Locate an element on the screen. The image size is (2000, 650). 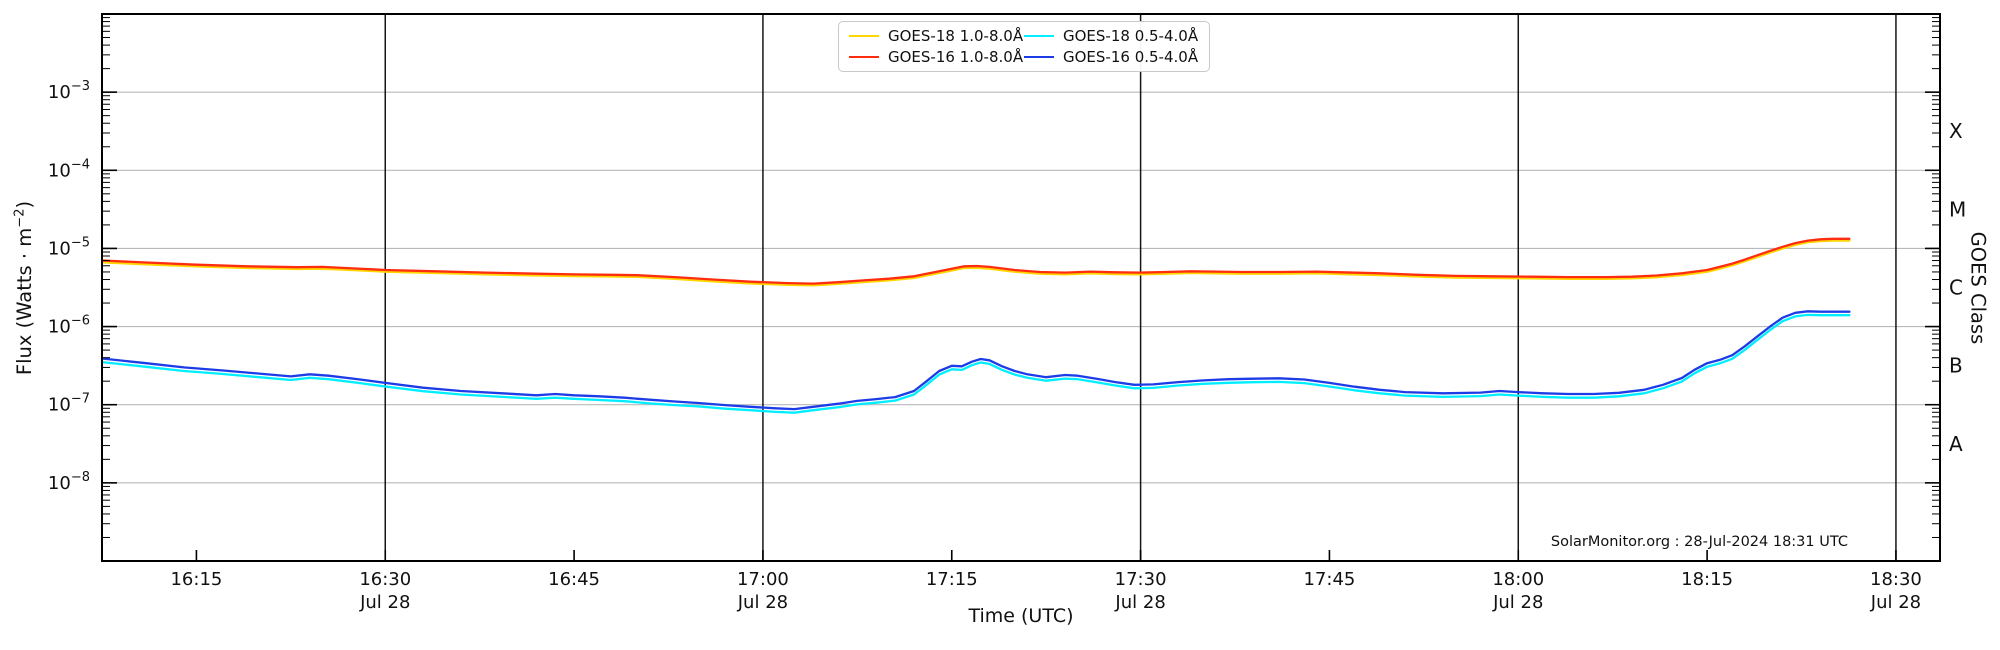
x-tick-label: 17:45 is located at coordinates (1329, 579).